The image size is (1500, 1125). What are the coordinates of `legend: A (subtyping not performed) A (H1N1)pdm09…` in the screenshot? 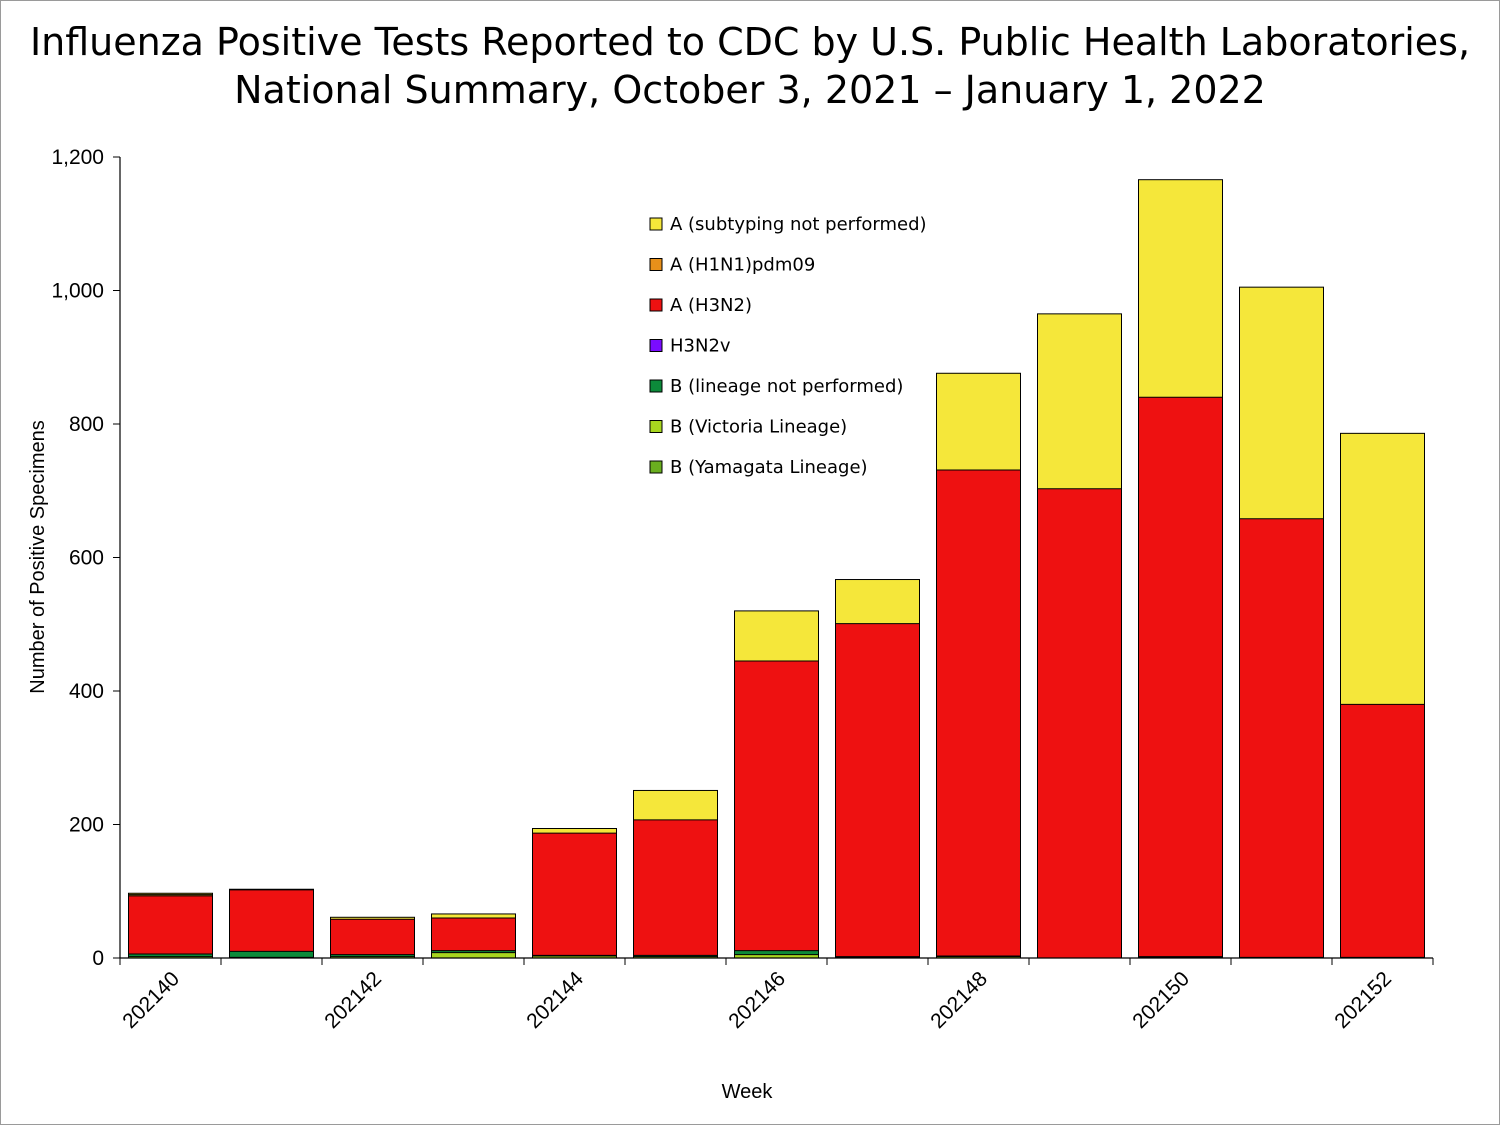 It's located at (788, 346).